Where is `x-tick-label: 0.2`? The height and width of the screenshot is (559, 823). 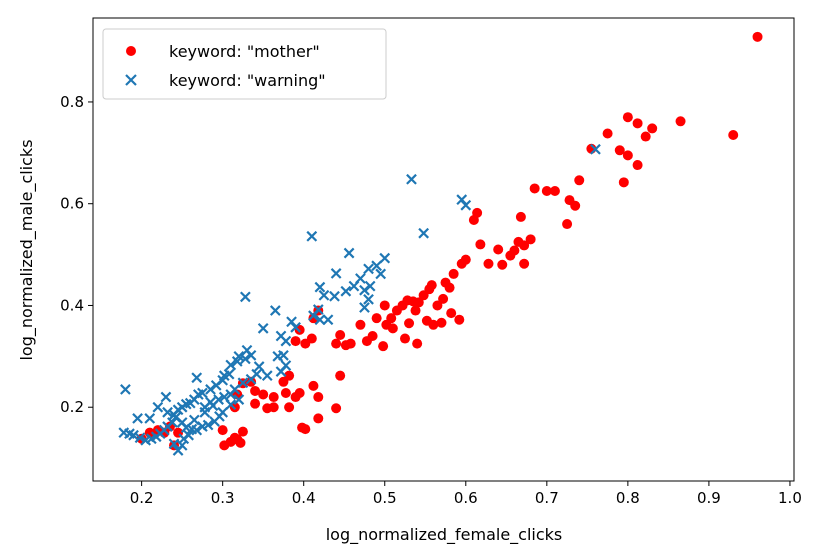 x-tick-label: 0.2 is located at coordinates (142, 498).